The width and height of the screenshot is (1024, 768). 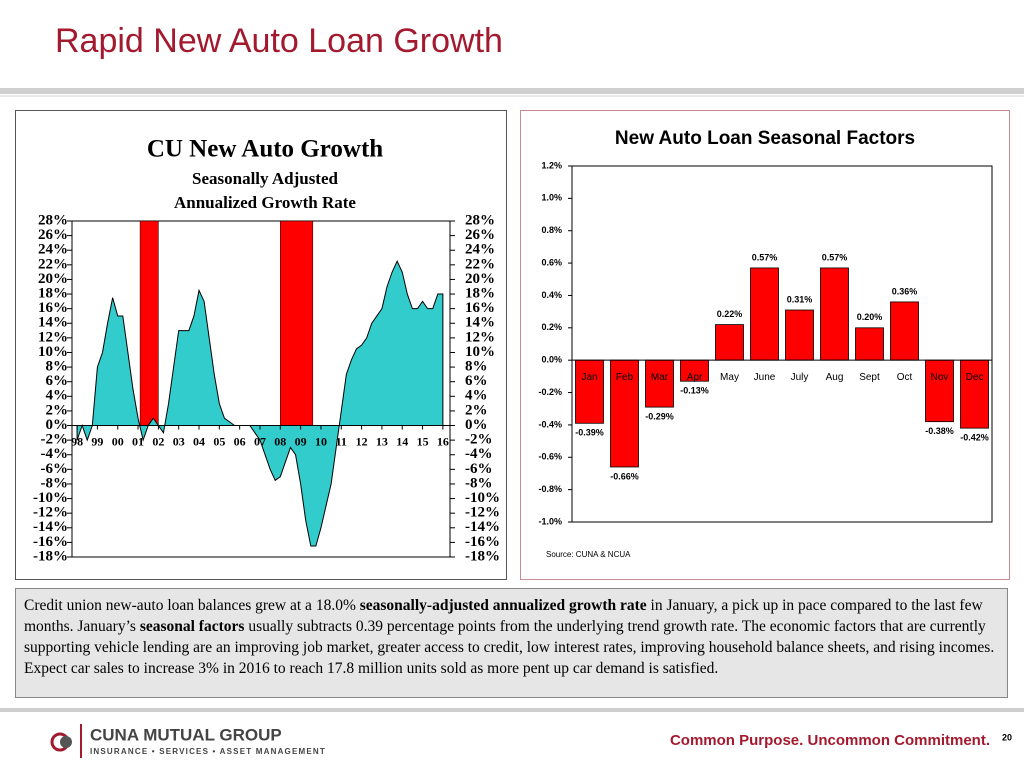 I want to click on y2-tick-label: -2%, so click(x=479, y=440).